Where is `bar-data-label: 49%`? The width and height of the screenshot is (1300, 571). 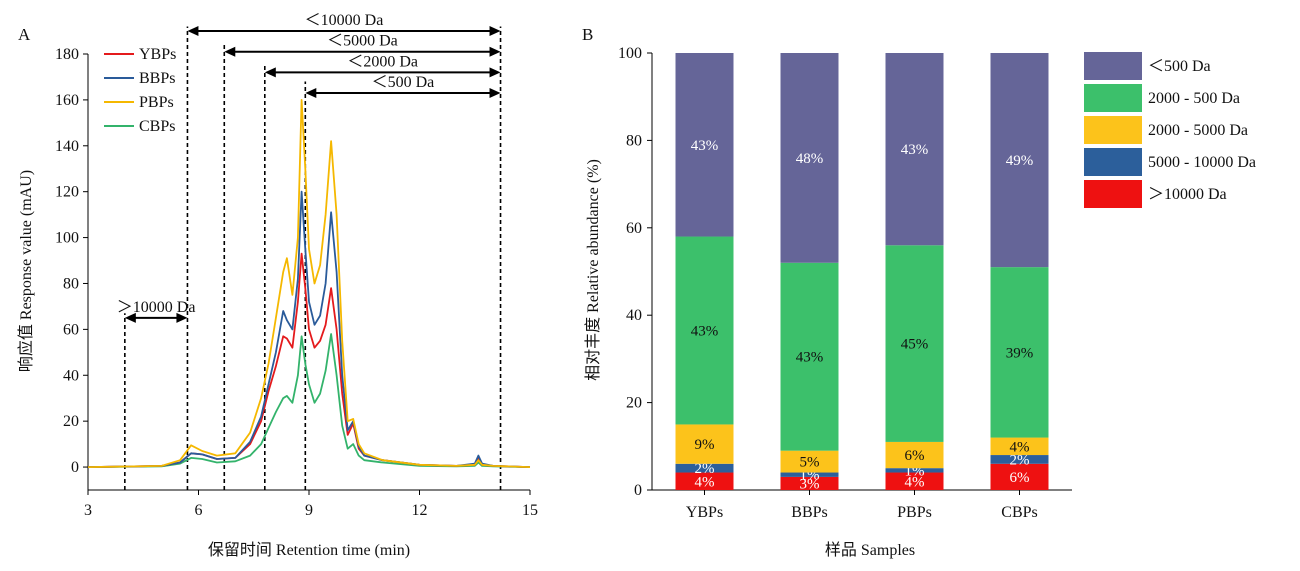 bar-data-label: 49% is located at coordinates (1020, 161).